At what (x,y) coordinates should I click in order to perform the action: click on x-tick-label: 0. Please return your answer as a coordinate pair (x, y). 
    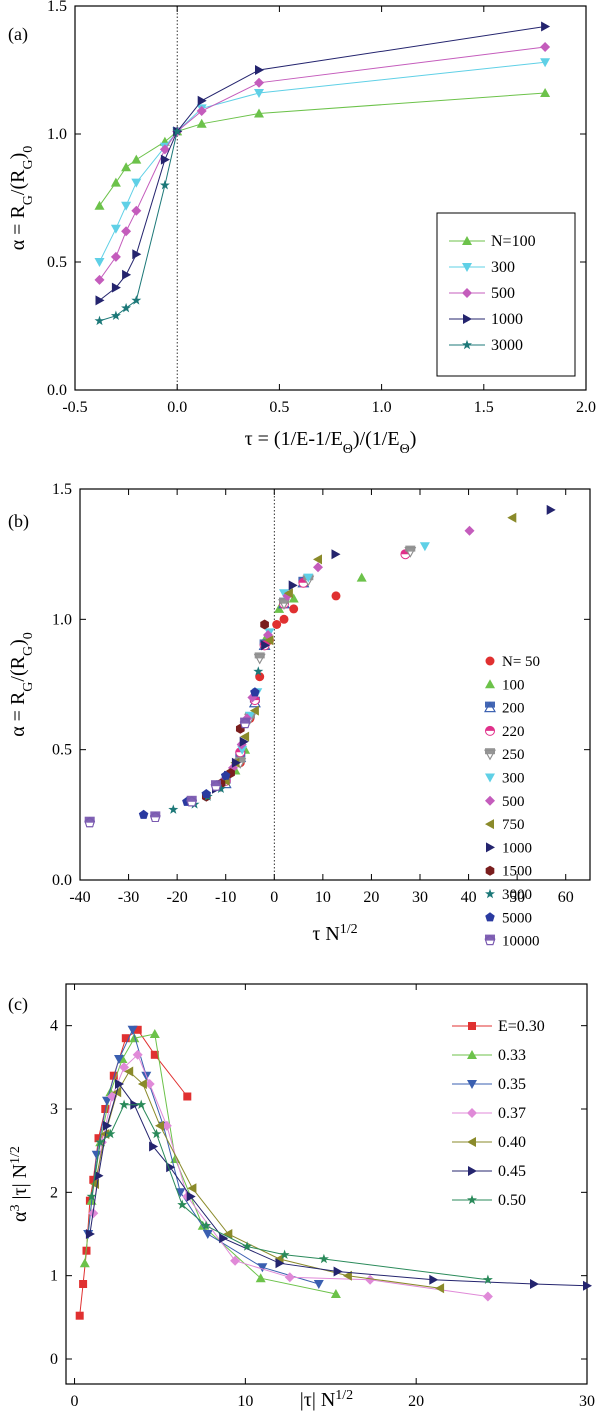
    Looking at the image, I should click on (75, 1401).